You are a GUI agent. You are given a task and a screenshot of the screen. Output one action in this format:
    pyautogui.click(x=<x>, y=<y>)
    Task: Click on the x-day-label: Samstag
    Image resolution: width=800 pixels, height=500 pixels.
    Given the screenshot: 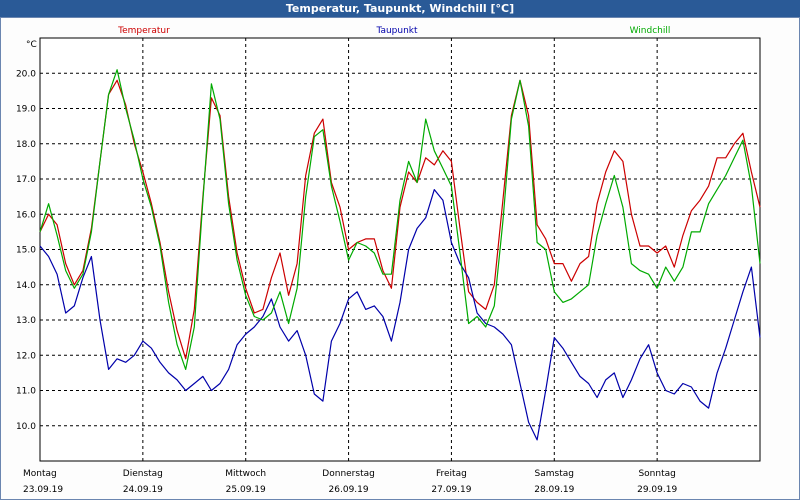 What is the action you would take?
    pyautogui.click(x=554, y=474)
    